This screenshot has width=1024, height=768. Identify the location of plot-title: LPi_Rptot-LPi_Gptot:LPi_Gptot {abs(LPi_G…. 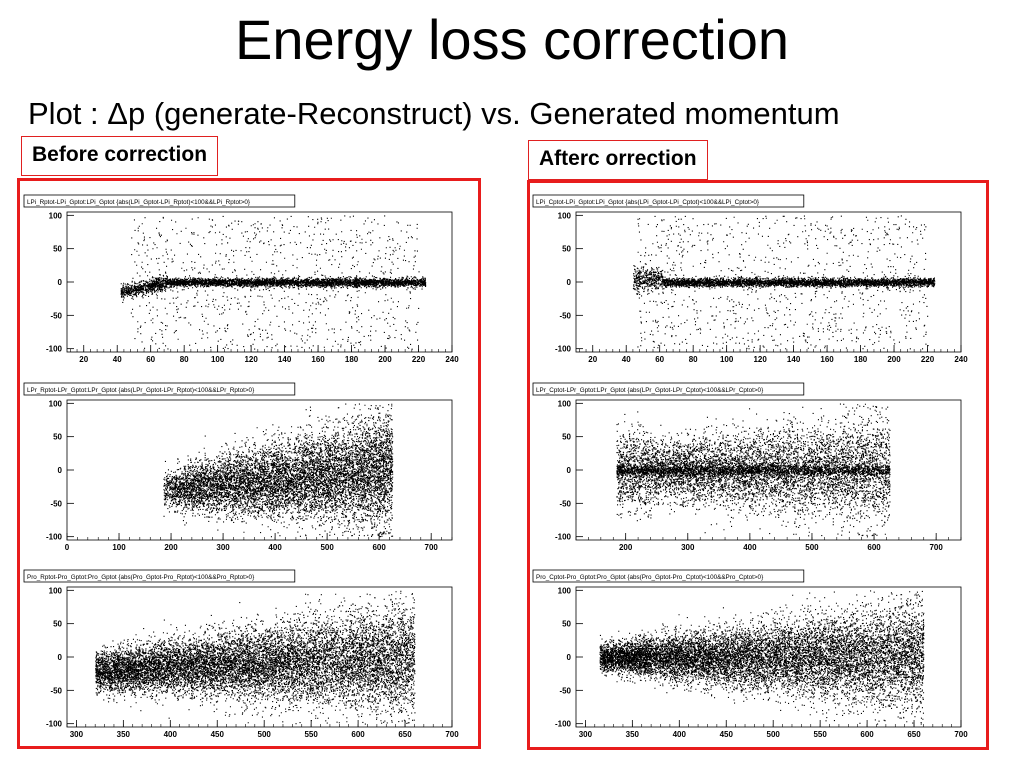
(138, 202).